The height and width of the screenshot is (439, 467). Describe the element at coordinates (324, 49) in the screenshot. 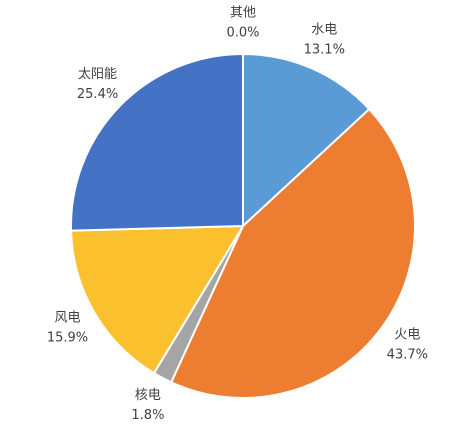

I see `slice-value-label: 13.1%` at that location.